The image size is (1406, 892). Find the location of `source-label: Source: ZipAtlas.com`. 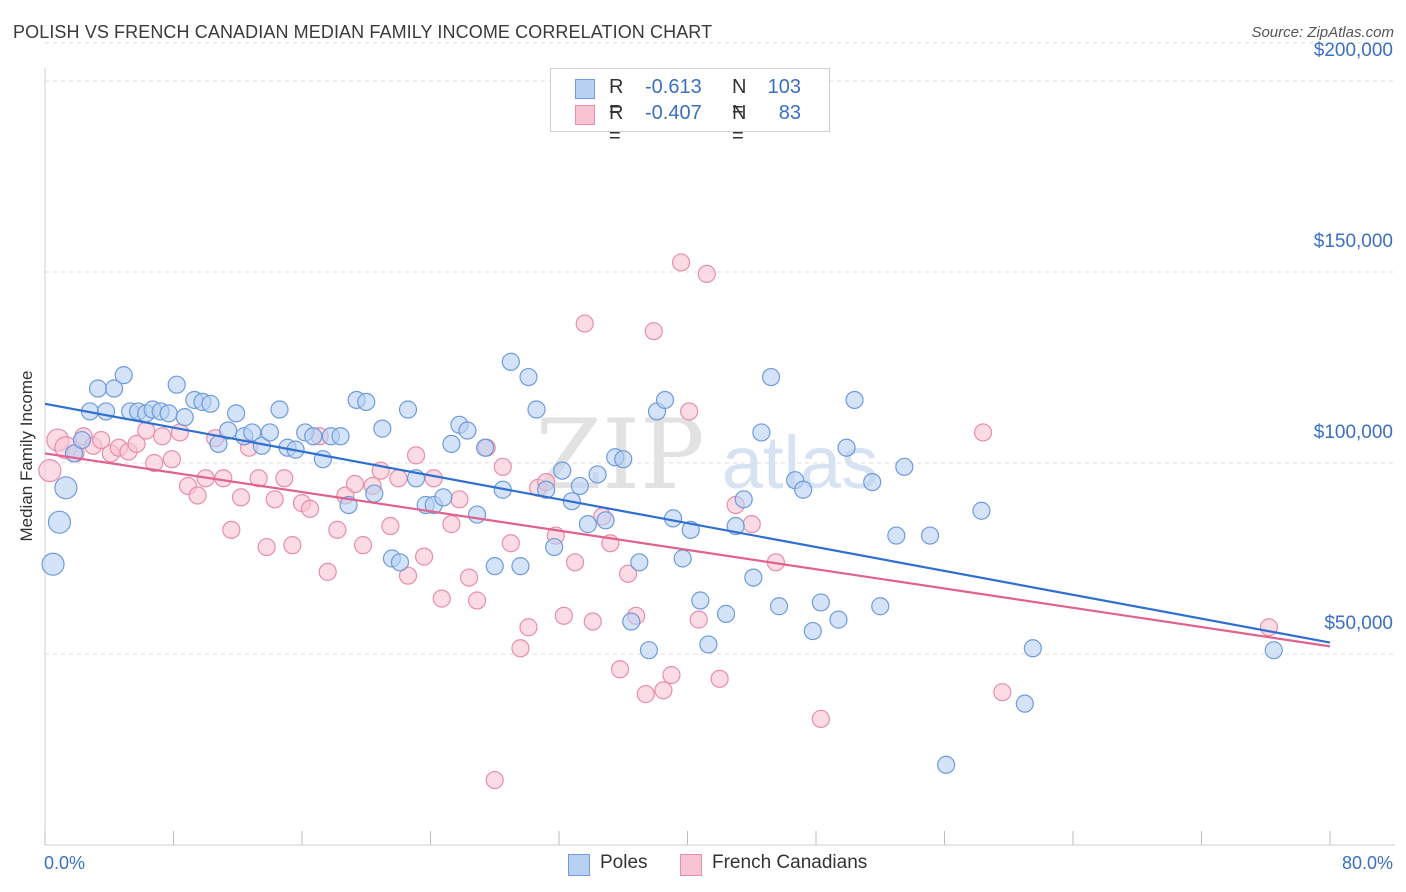

source-label: Source: ZipAtlas.com is located at coordinates (1322, 32).